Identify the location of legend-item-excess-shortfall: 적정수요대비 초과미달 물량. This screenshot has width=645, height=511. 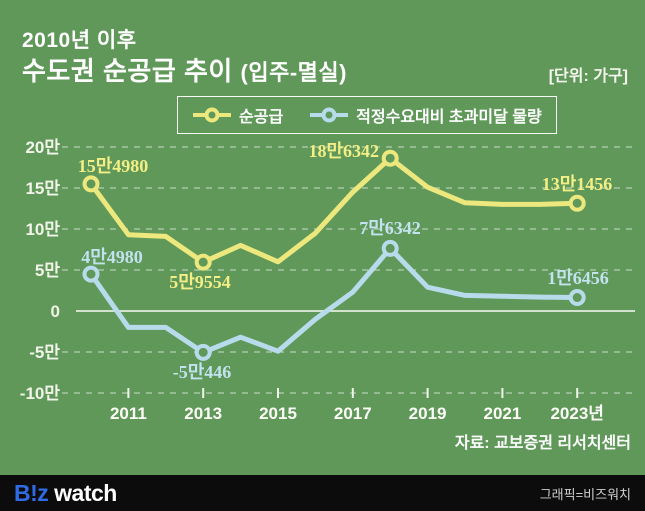
(425, 115).